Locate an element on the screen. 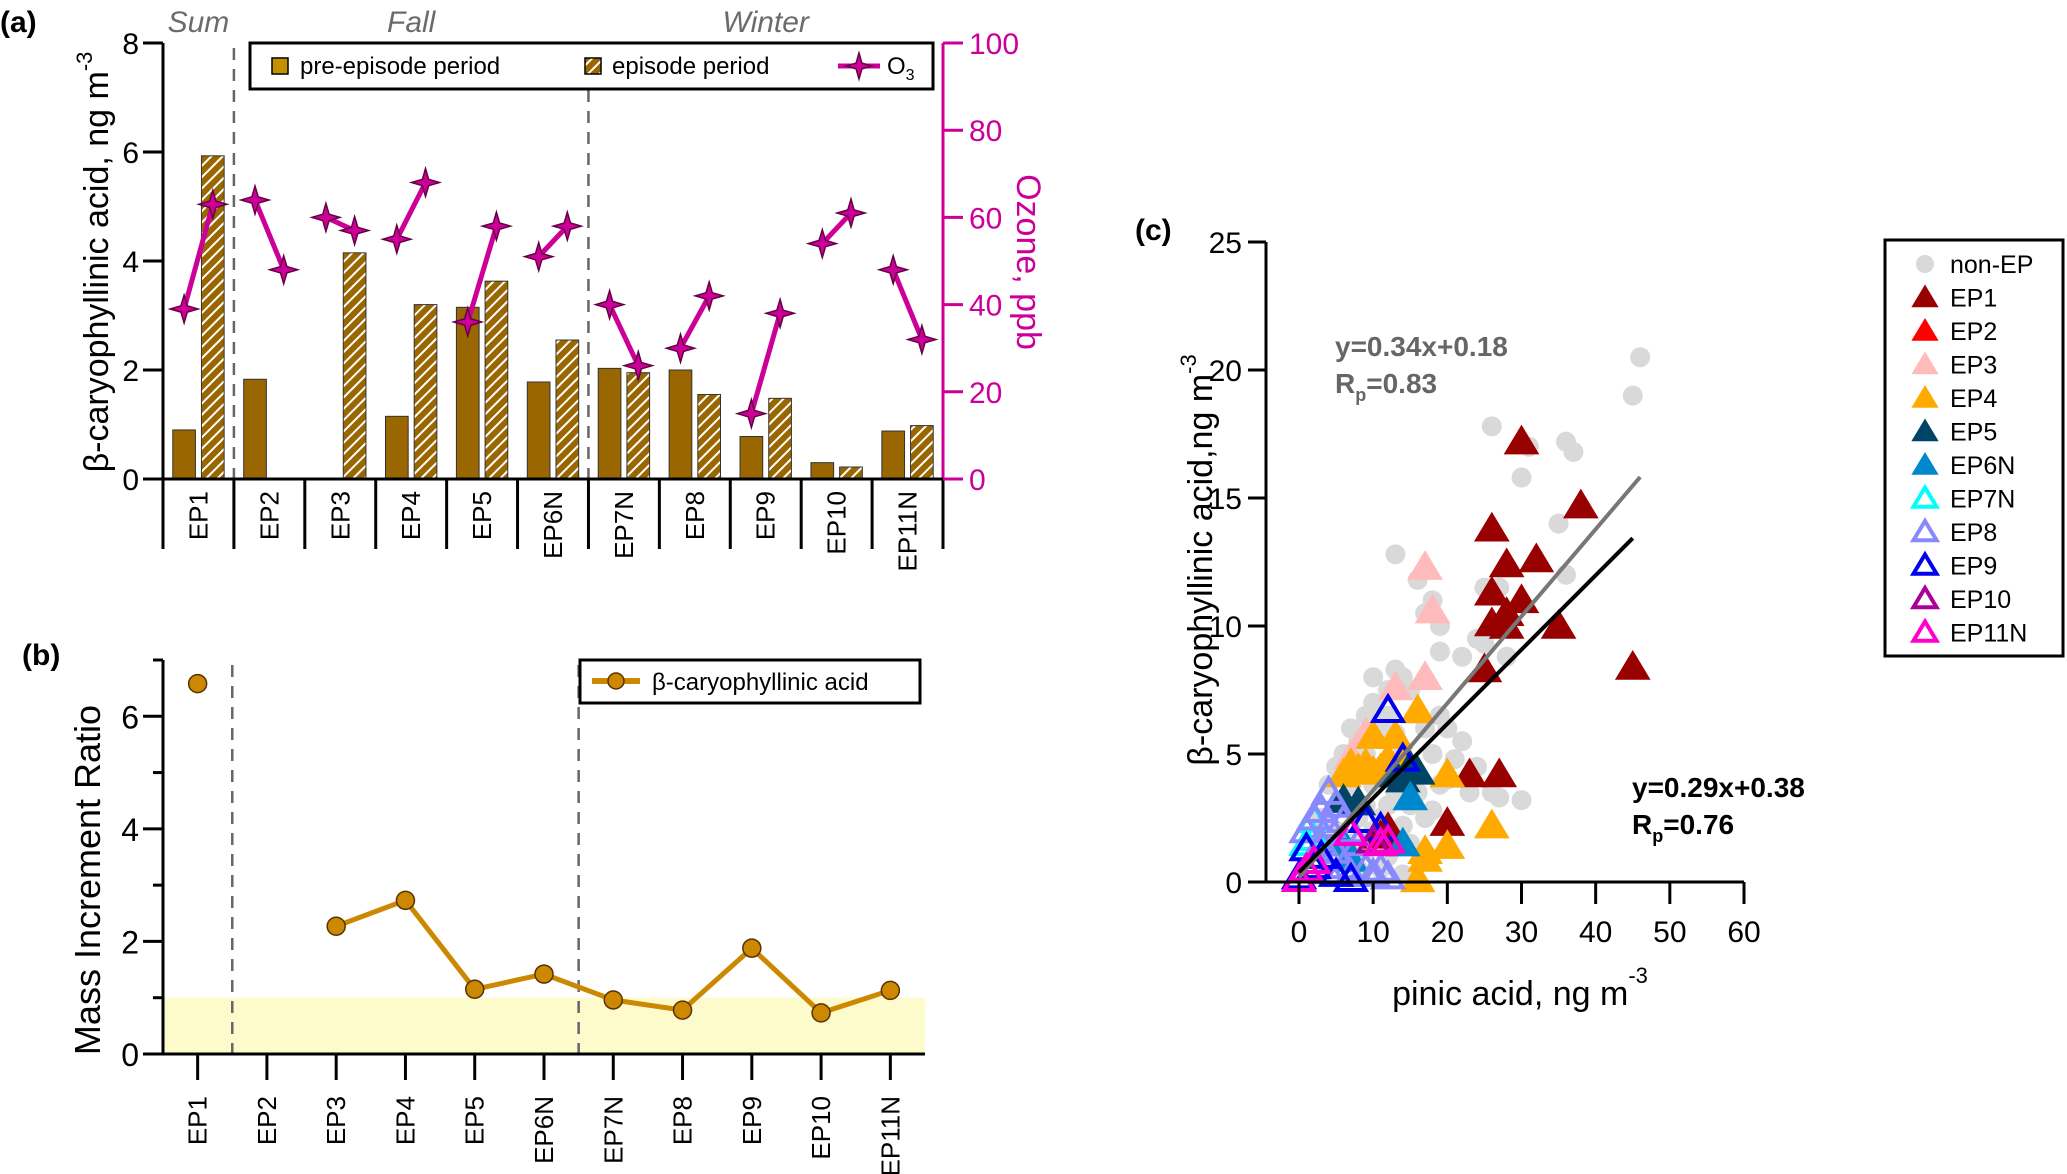 This screenshot has width=2067, height=1174. mir-point-EP1 is located at coordinates (197, 683).